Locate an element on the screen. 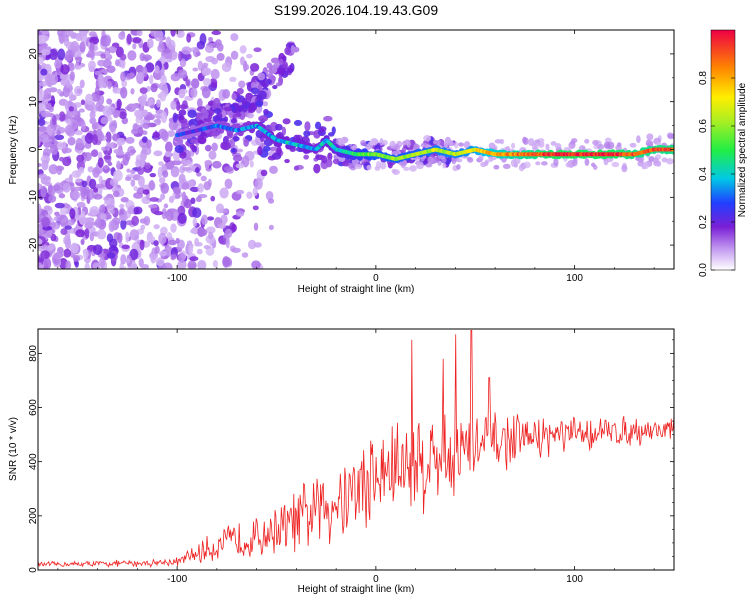 This screenshot has height=600, width=750. spectrogram-x-tick-label: 100 is located at coordinates (574, 278).